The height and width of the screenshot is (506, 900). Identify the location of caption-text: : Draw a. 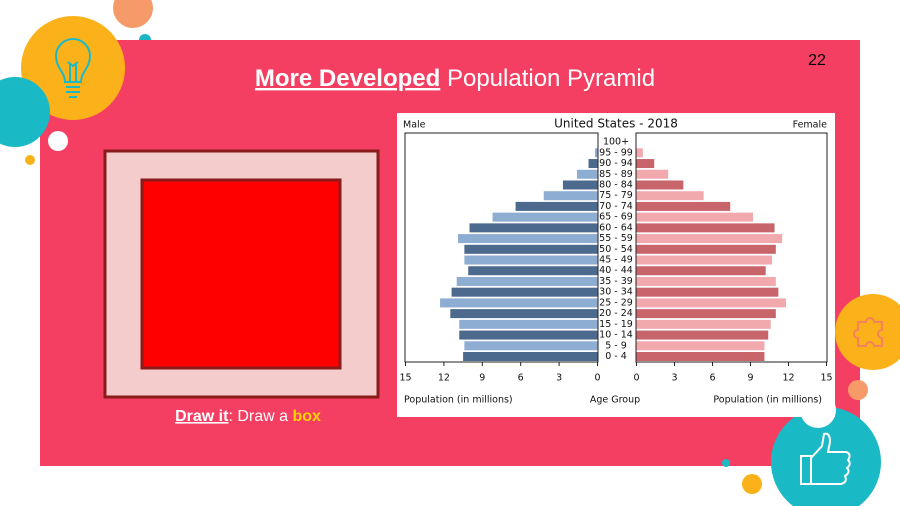
(260, 416).